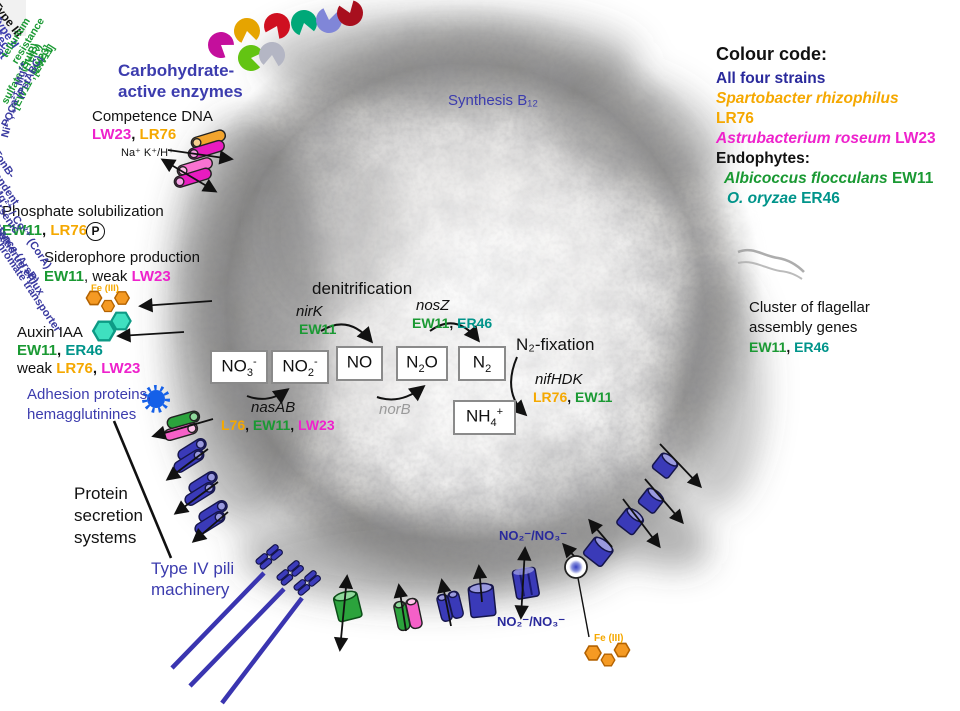  I want to click on box-no3: NO3-, so click(239, 367).